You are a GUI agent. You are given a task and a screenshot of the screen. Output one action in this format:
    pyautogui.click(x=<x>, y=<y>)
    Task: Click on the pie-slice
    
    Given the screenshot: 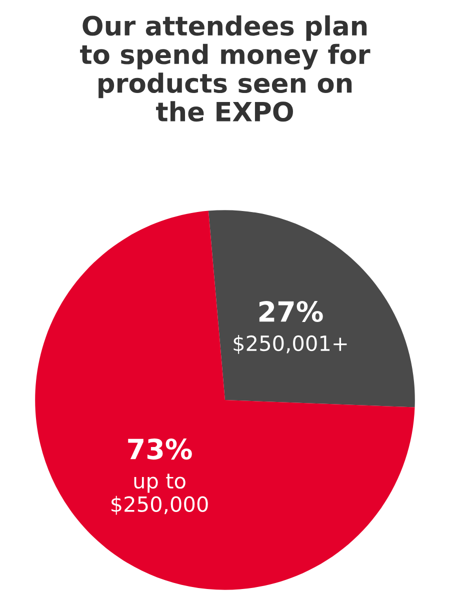 What is the action you would take?
    pyautogui.click(x=311, y=309)
    